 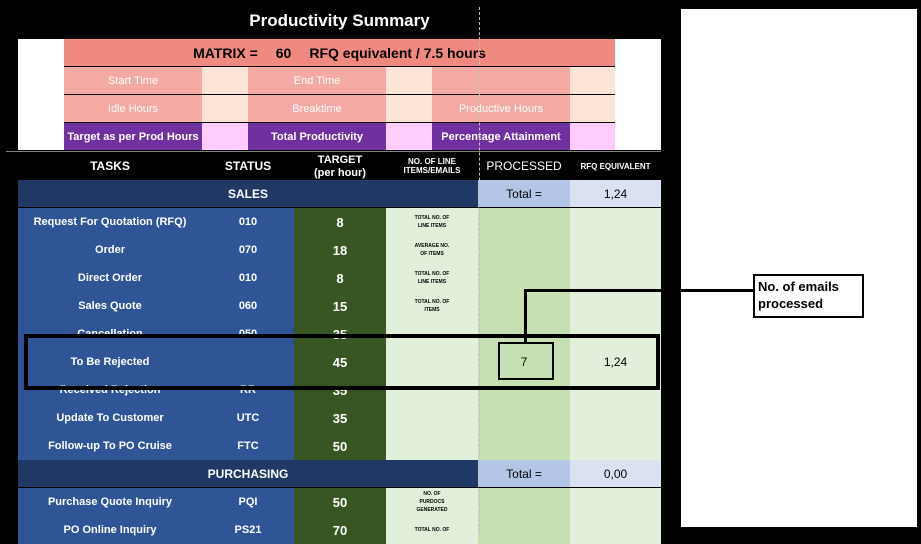 I want to click on purchasing-row-target: 50, so click(x=340, y=502).